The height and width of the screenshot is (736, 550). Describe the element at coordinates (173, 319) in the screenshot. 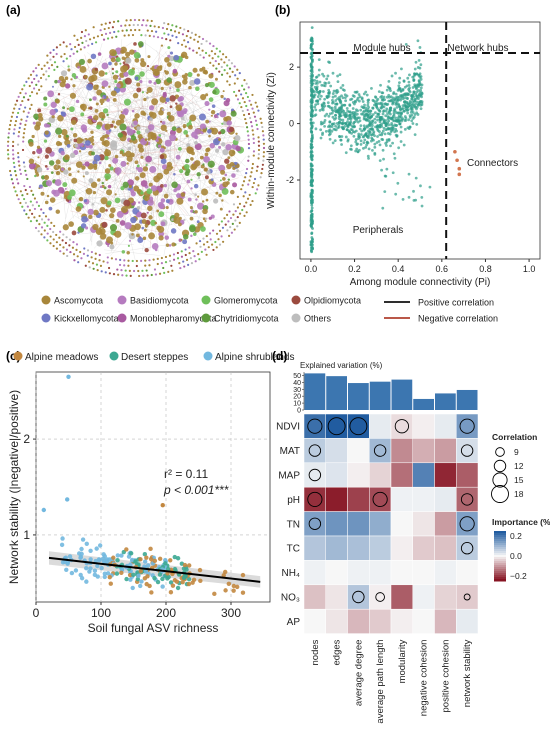

I see `legend-label: Monoblepharomycota` at that location.